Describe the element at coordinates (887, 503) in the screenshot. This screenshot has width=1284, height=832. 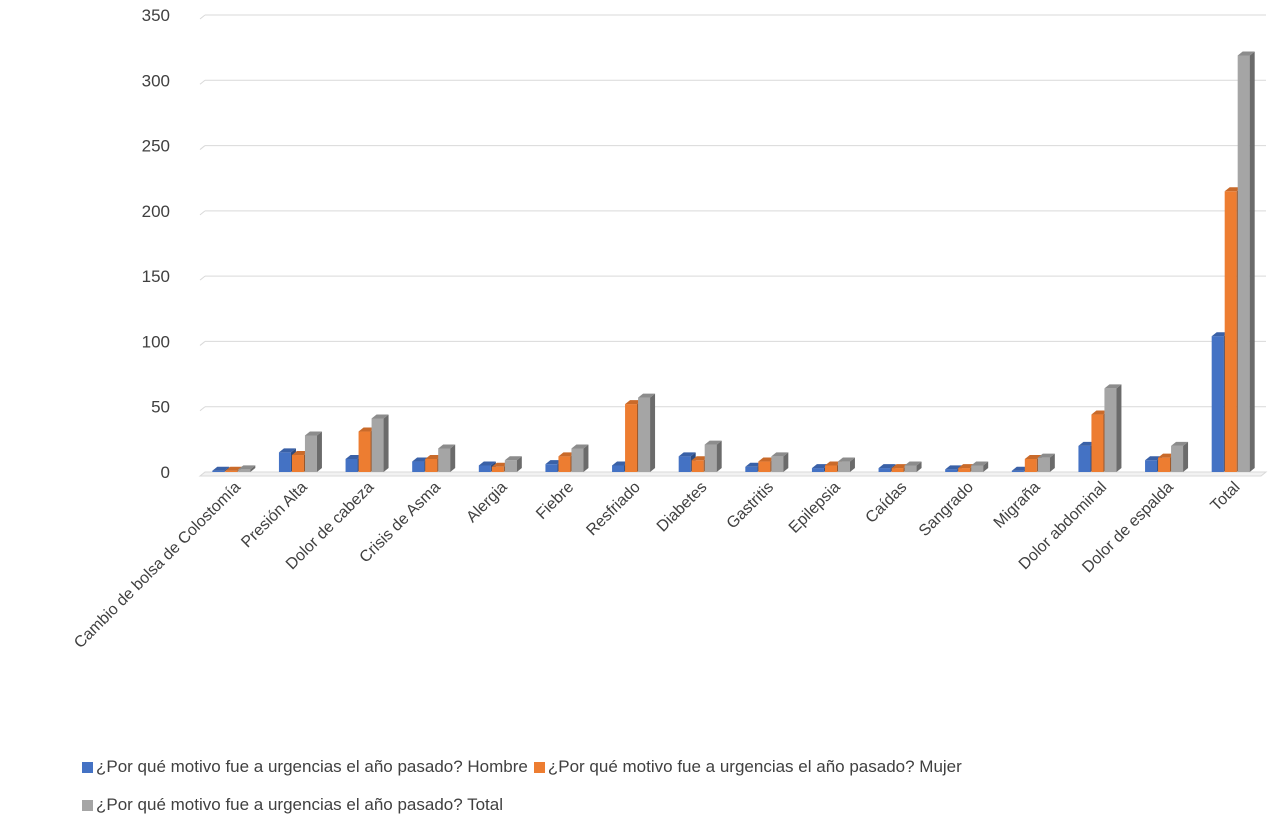
I see `x-category-label: Caídas` at that location.